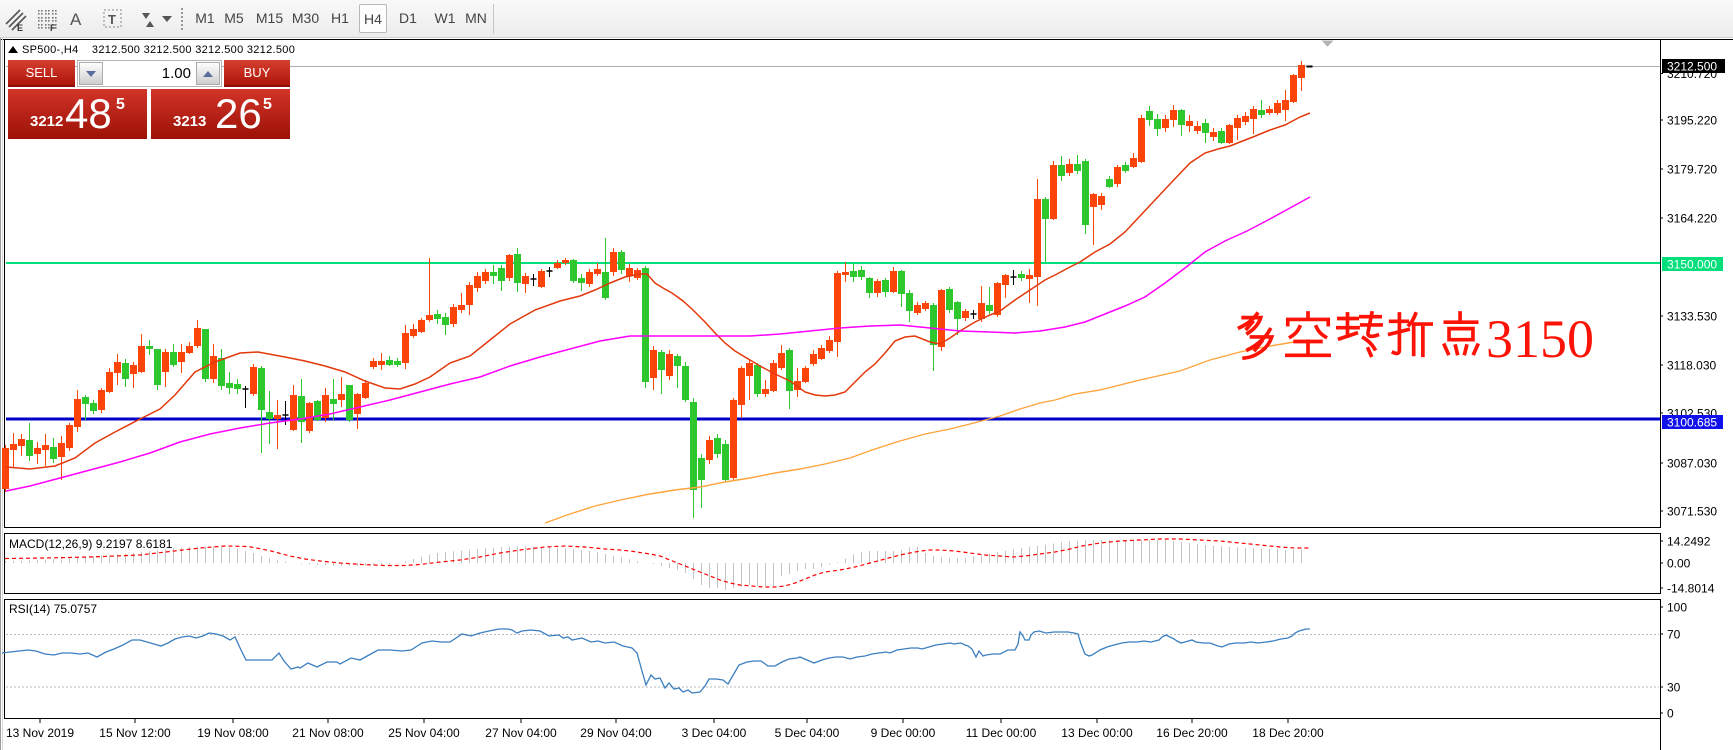 The height and width of the screenshot is (750, 1733). I want to click on svg-text: 3150.000, so click(1692, 265).